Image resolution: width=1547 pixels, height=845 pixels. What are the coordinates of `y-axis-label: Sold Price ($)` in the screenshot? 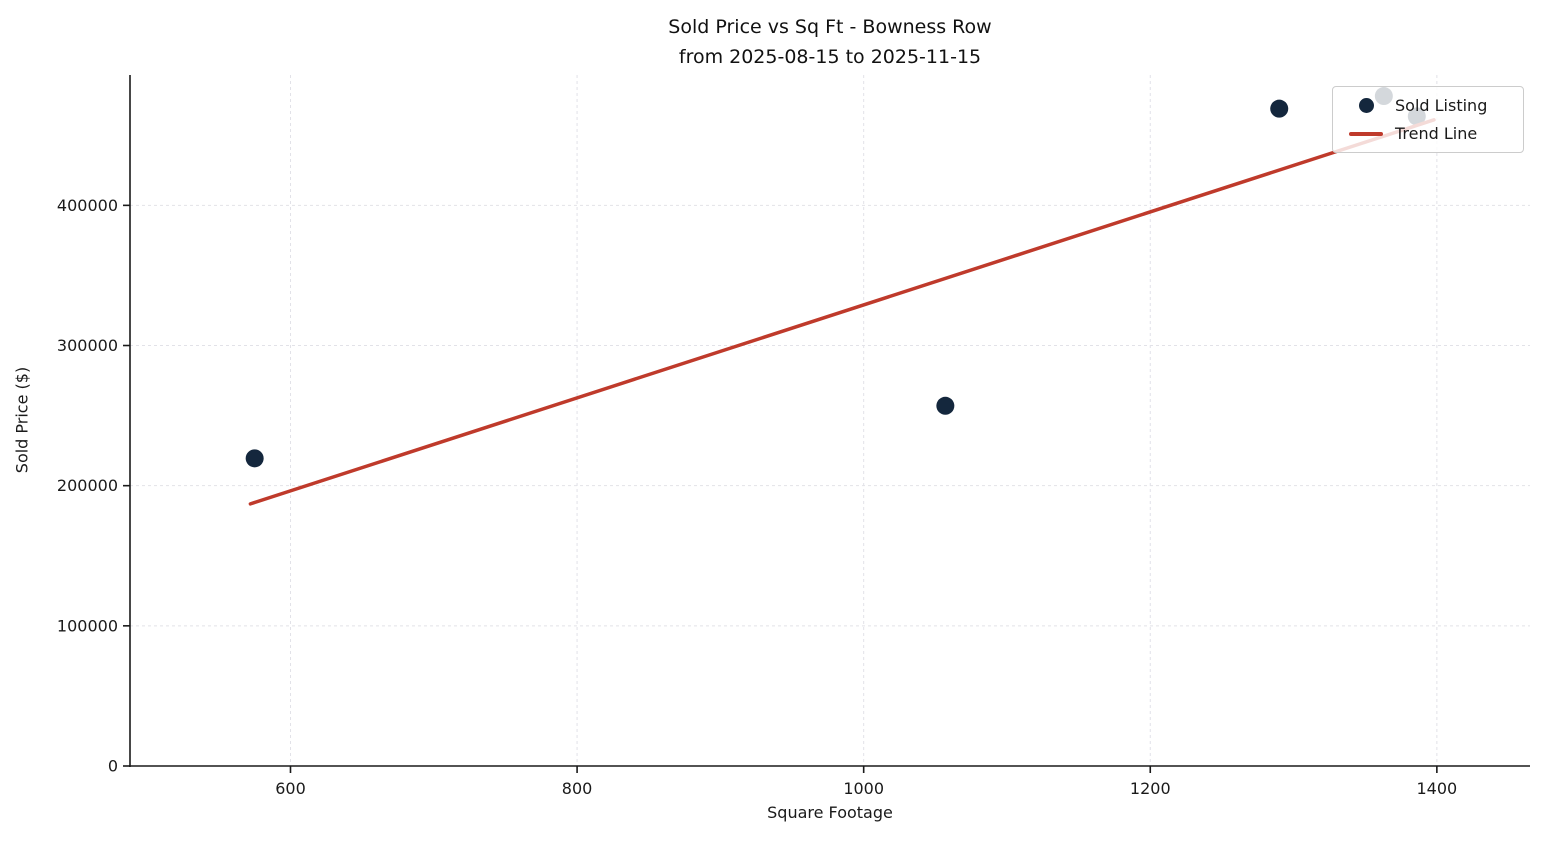 It's located at (22, 420).